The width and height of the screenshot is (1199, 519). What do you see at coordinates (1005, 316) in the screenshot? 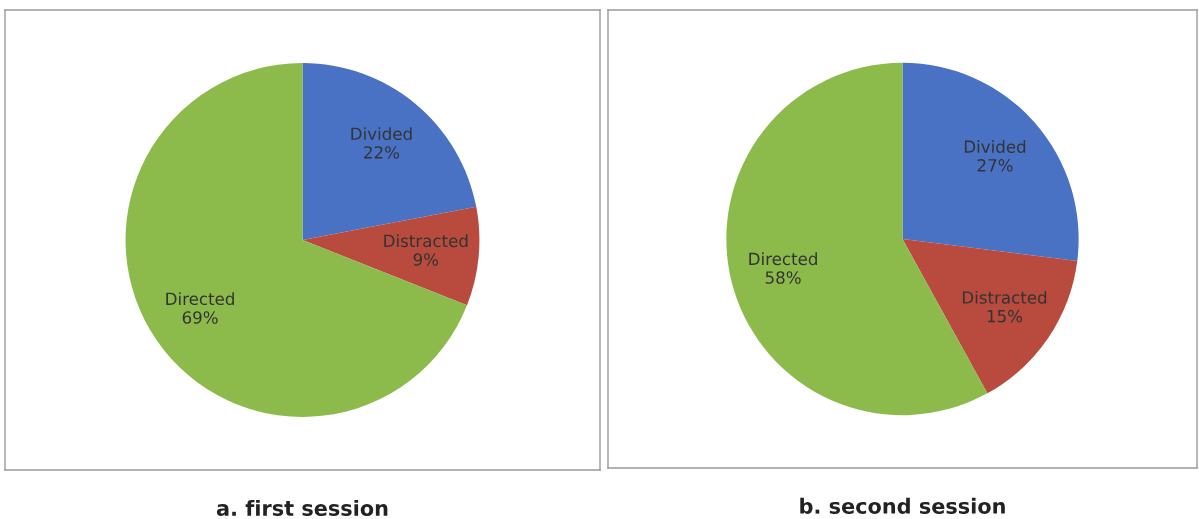
I see `data-label: 15%` at bounding box center [1005, 316].